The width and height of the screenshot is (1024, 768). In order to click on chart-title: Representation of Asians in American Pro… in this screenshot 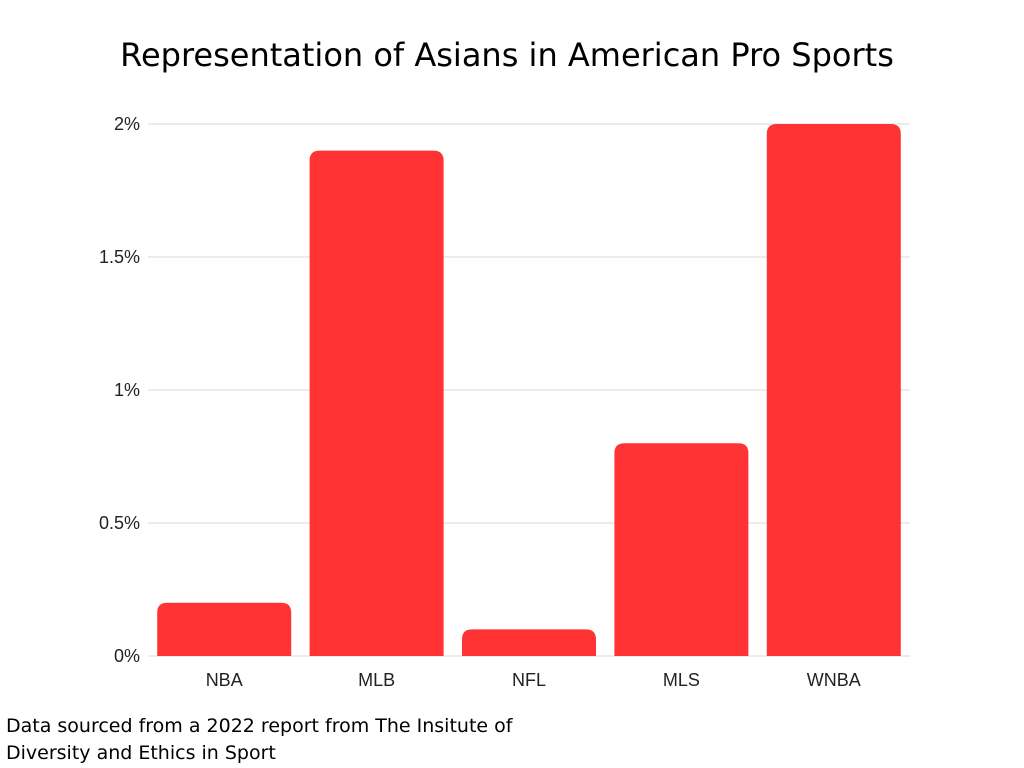, I will do `click(507, 55)`.